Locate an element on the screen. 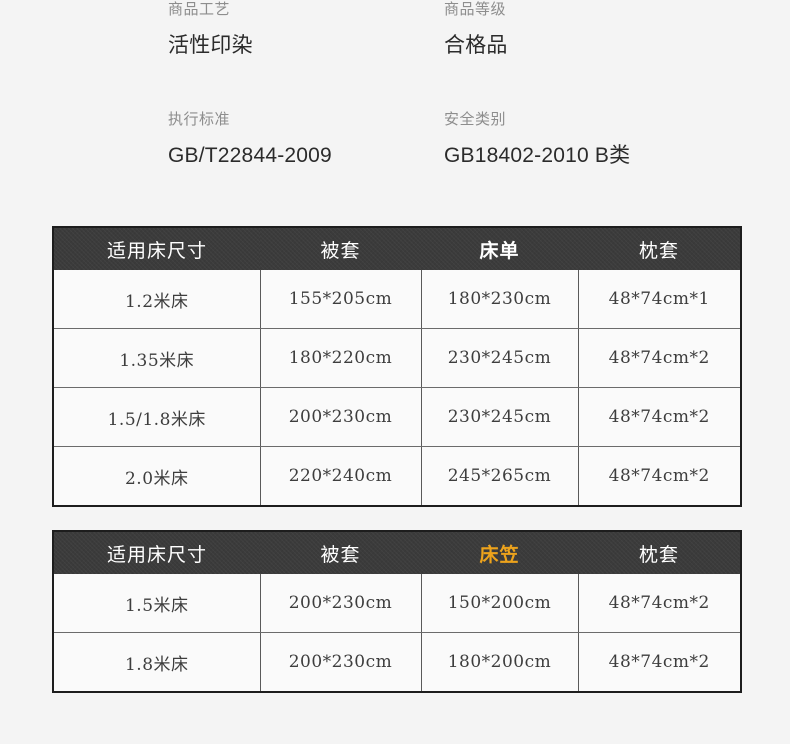 This screenshot has width=790, height=744. table-row: 1.35米床 180*220cm 230*245cm 48*74cm*2 is located at coordinates (397, 358).